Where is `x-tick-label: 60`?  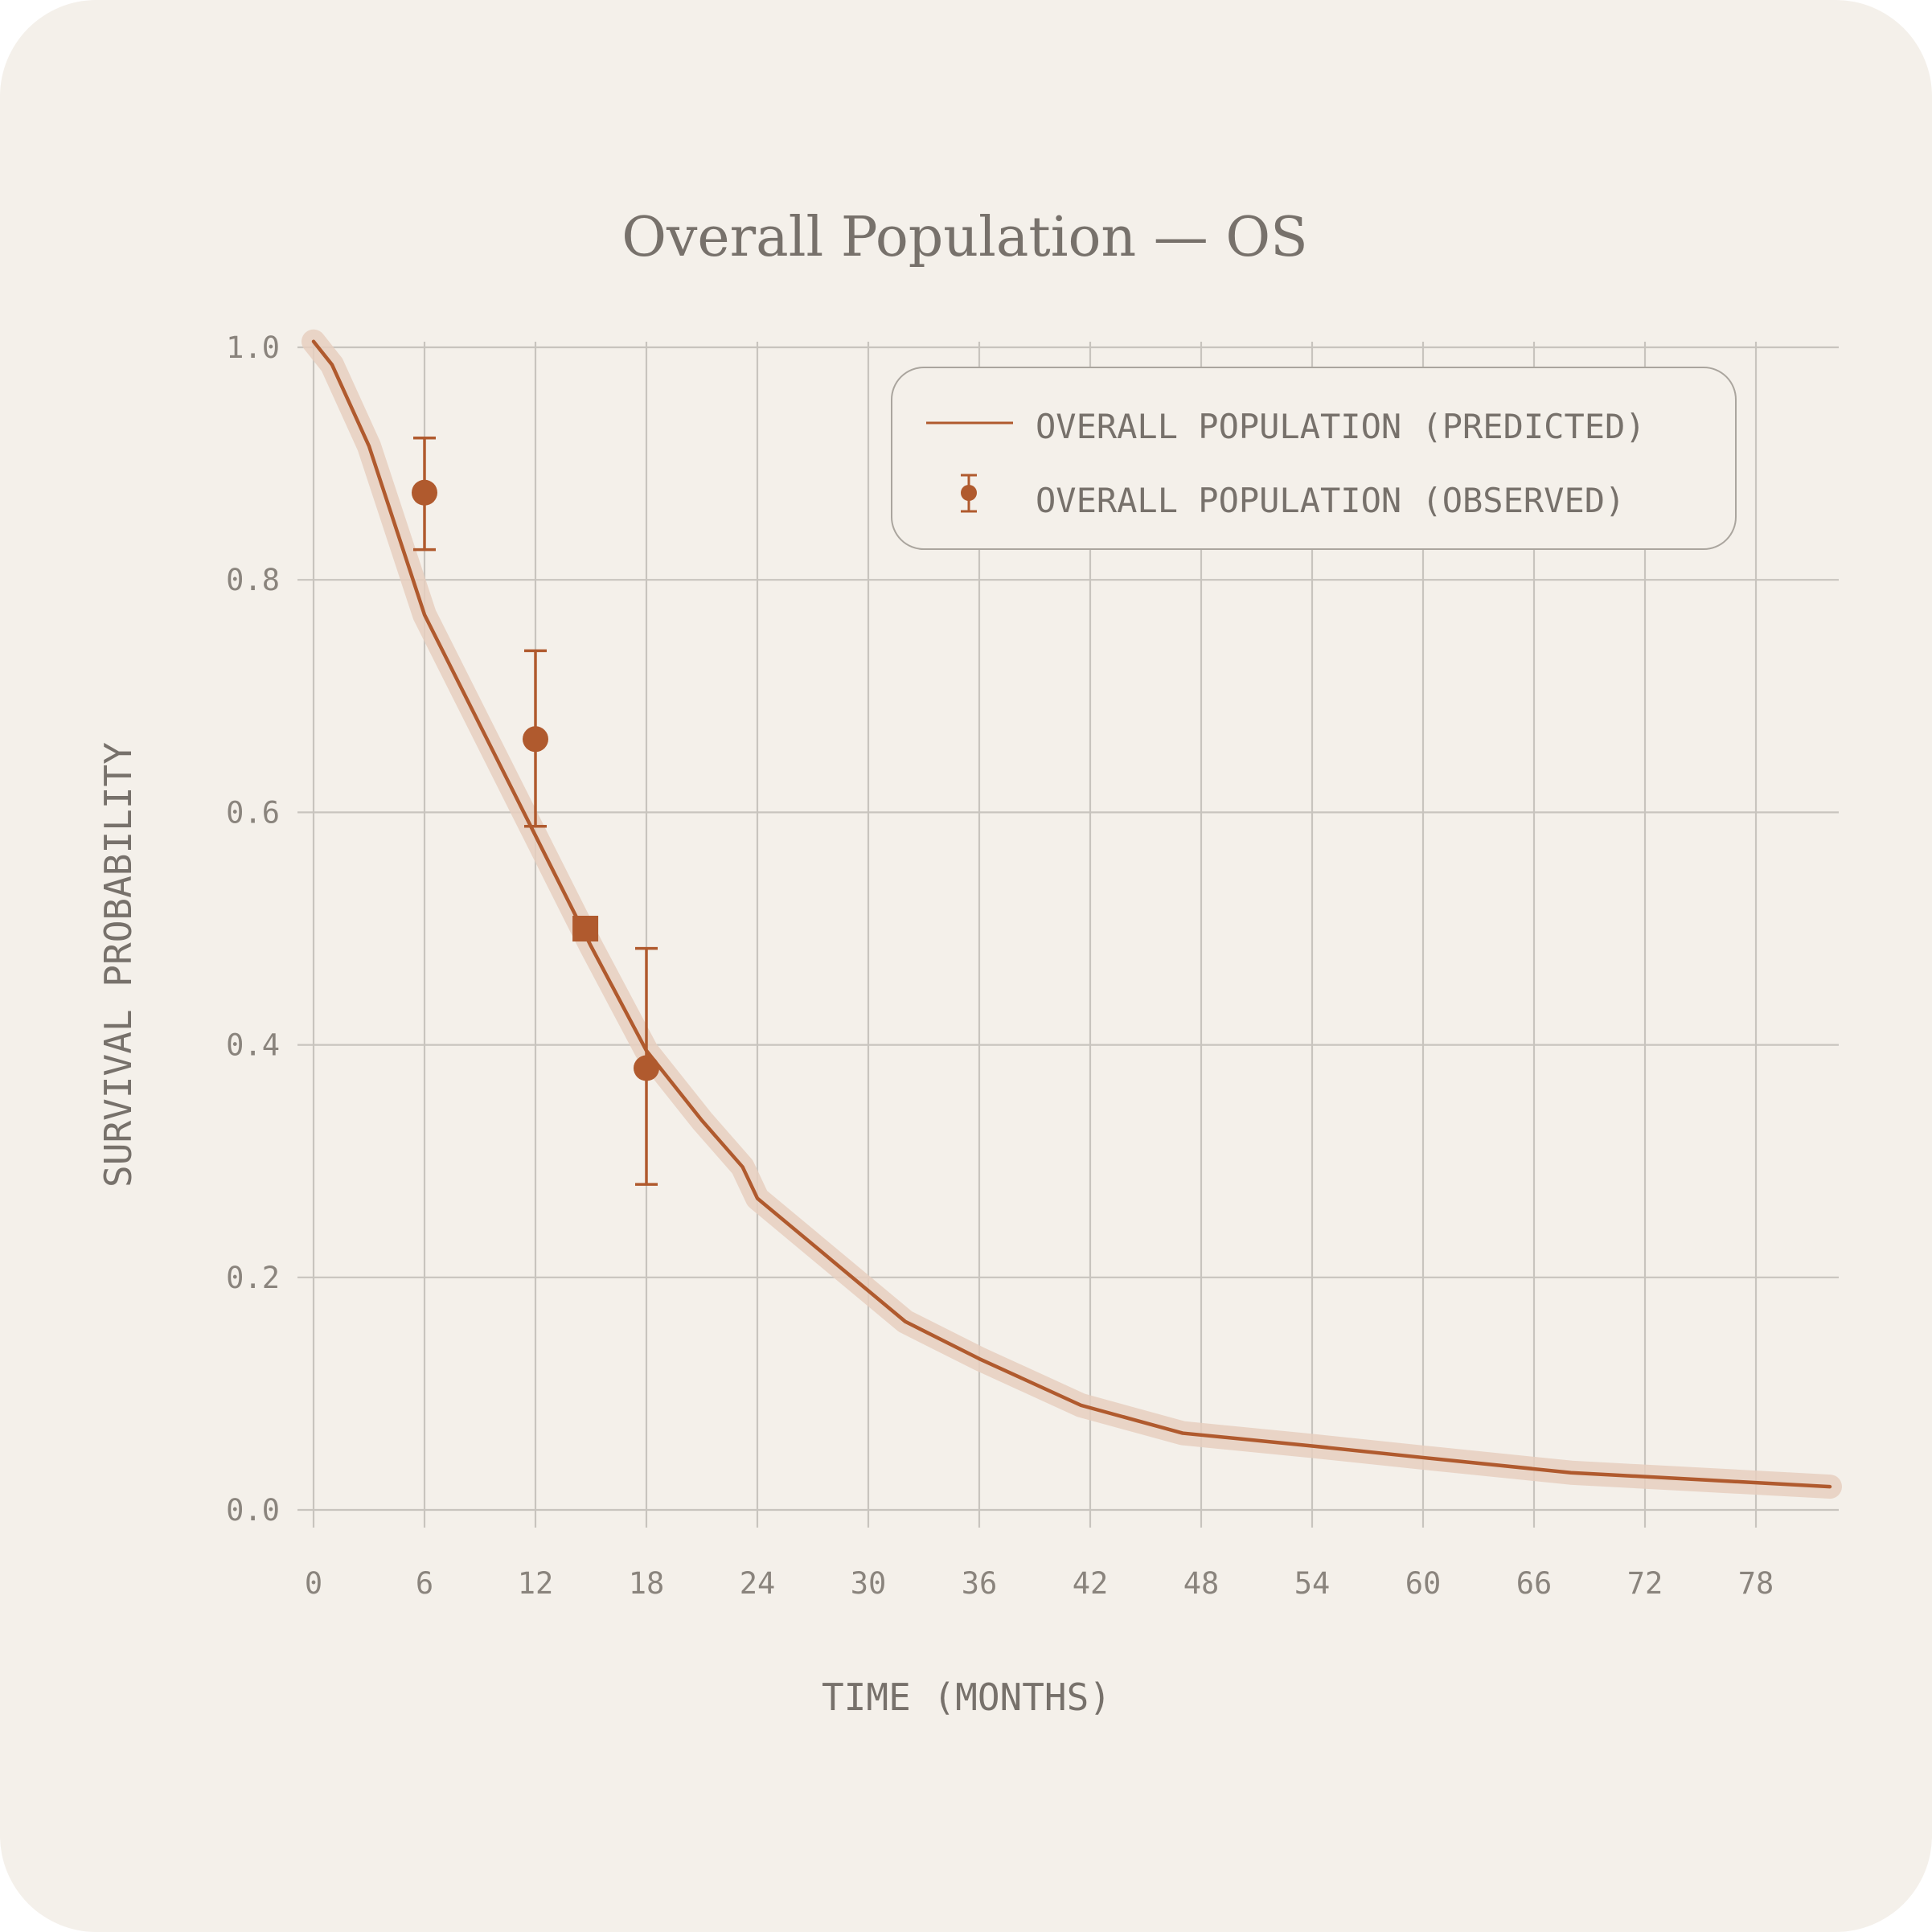
x-tick-label: 60 is located at coordinates (1423, 1583).